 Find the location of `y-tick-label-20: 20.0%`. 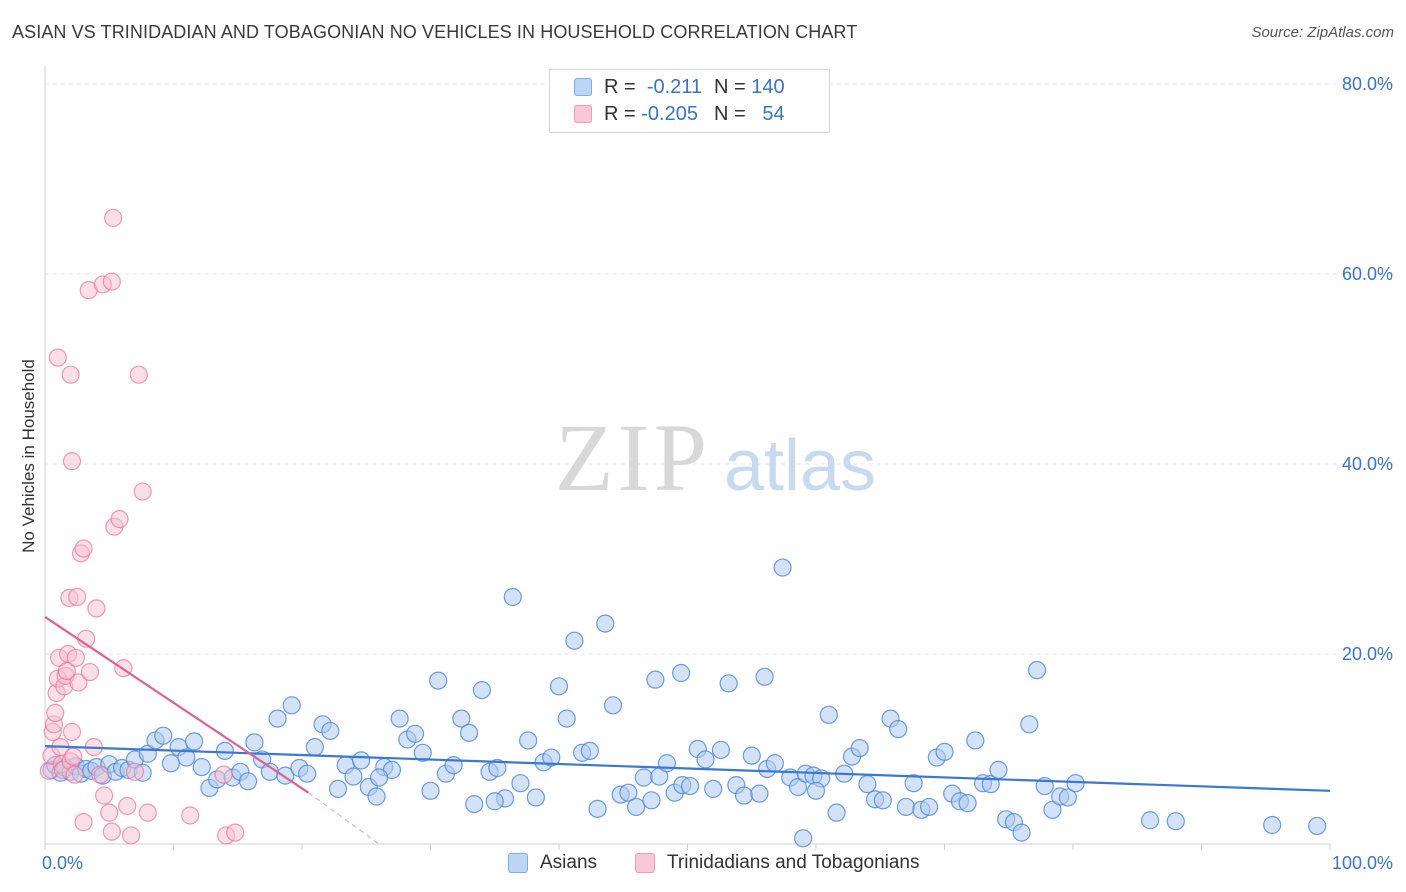

y-tick-label-20: 20.0% is located at coordinates (1367, 654).